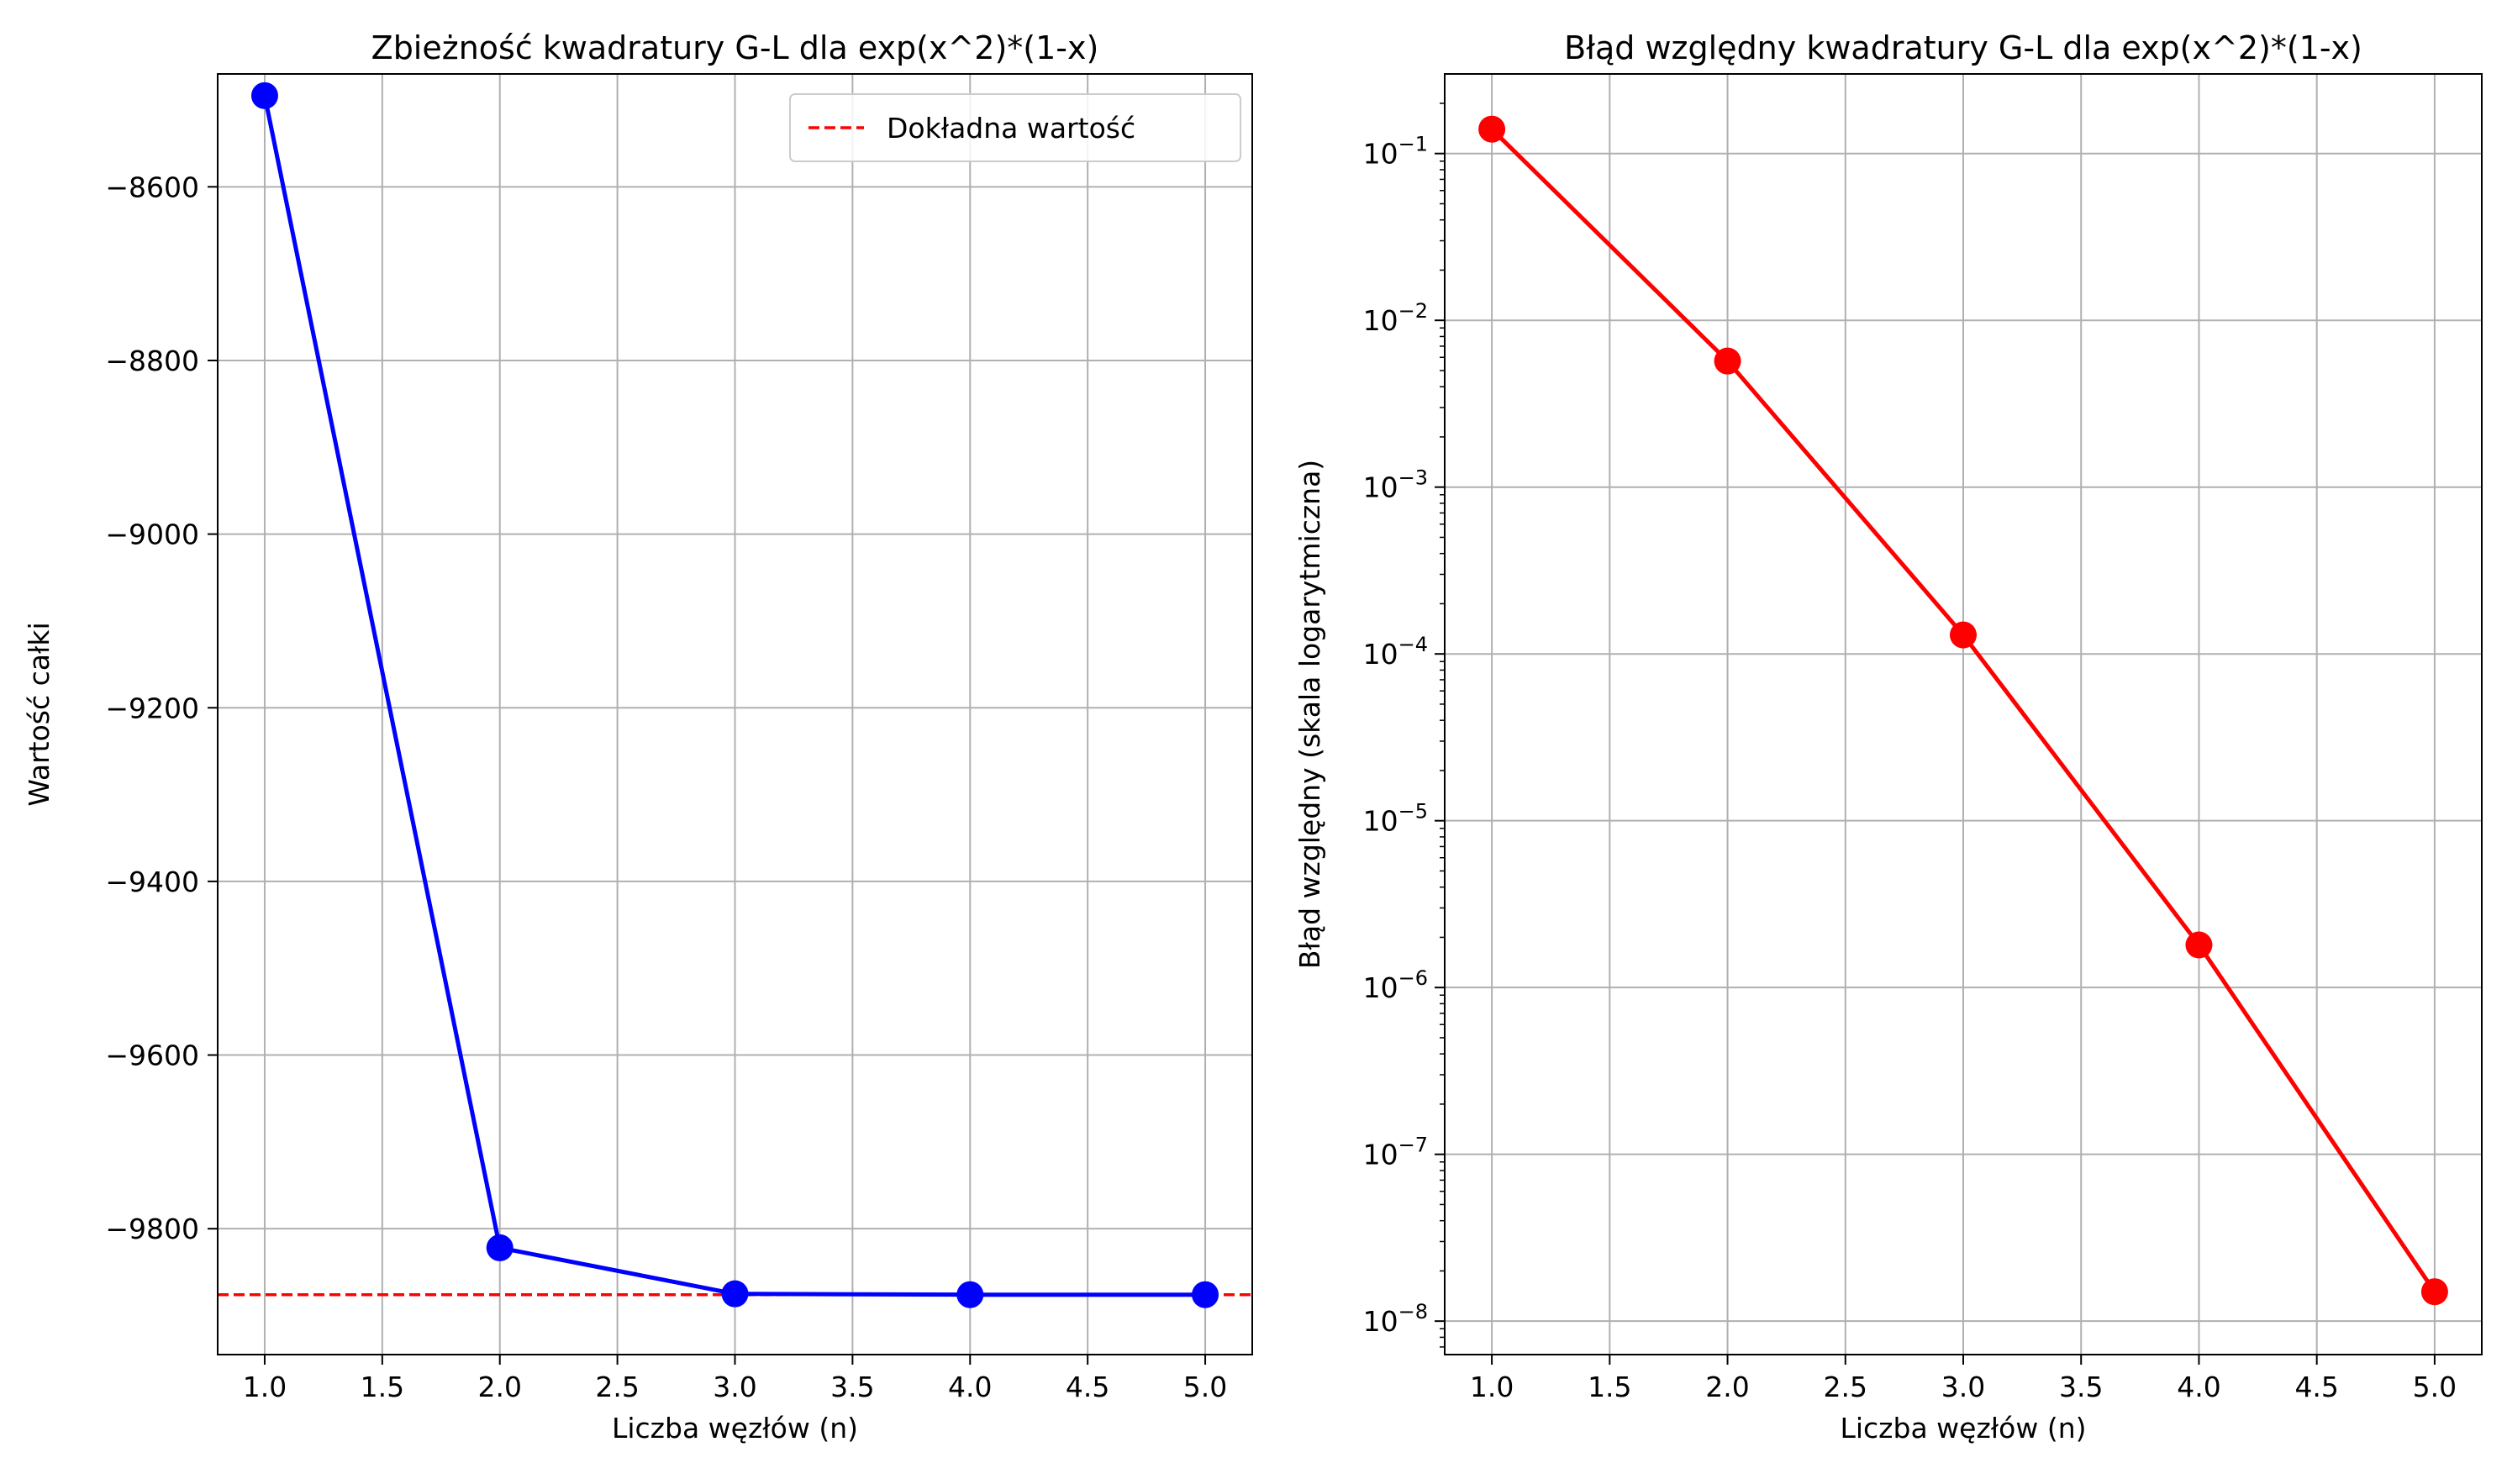 The height and width of the screenshot is (1484, 2507). What do you see at coordinates (1404, 725) in the screenshot?
I see `y-ticks: 10⁻¹ 10⁻² 10⁻³ 10⁻⁴ 10⁻⁵ 10⁻⁶ 10⁻⁷ 10⁻⁸` at bounding box center [1404, 725].